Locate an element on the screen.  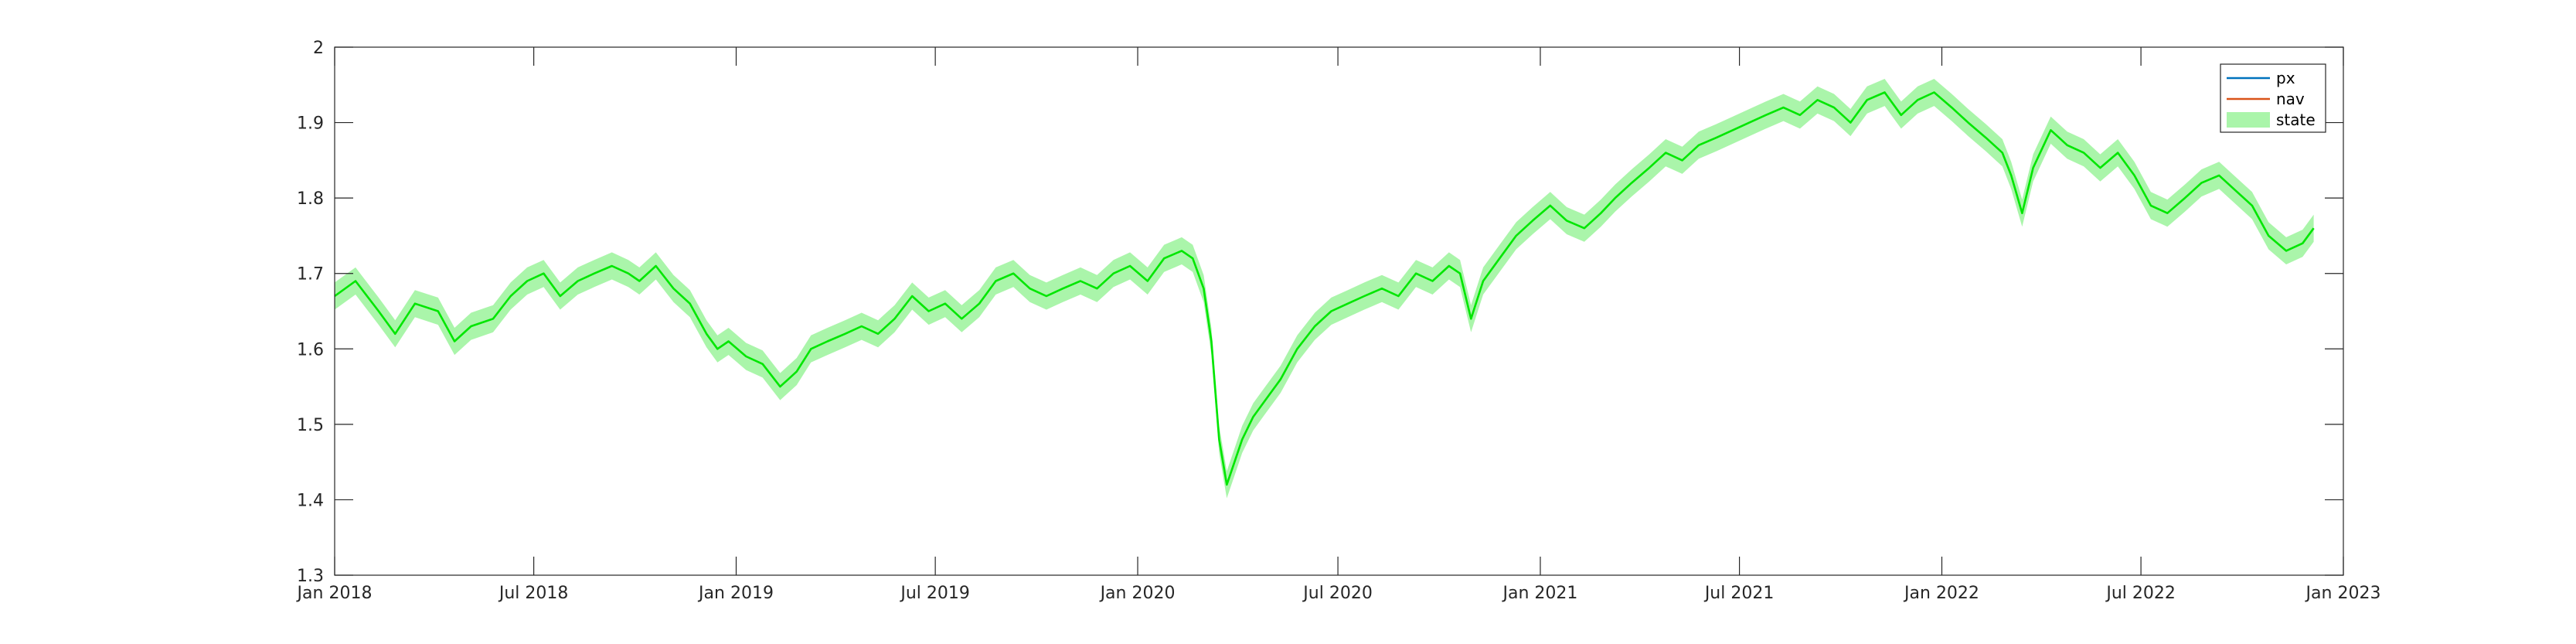
legend-label-state: state is located at coordinates (2296, 120).